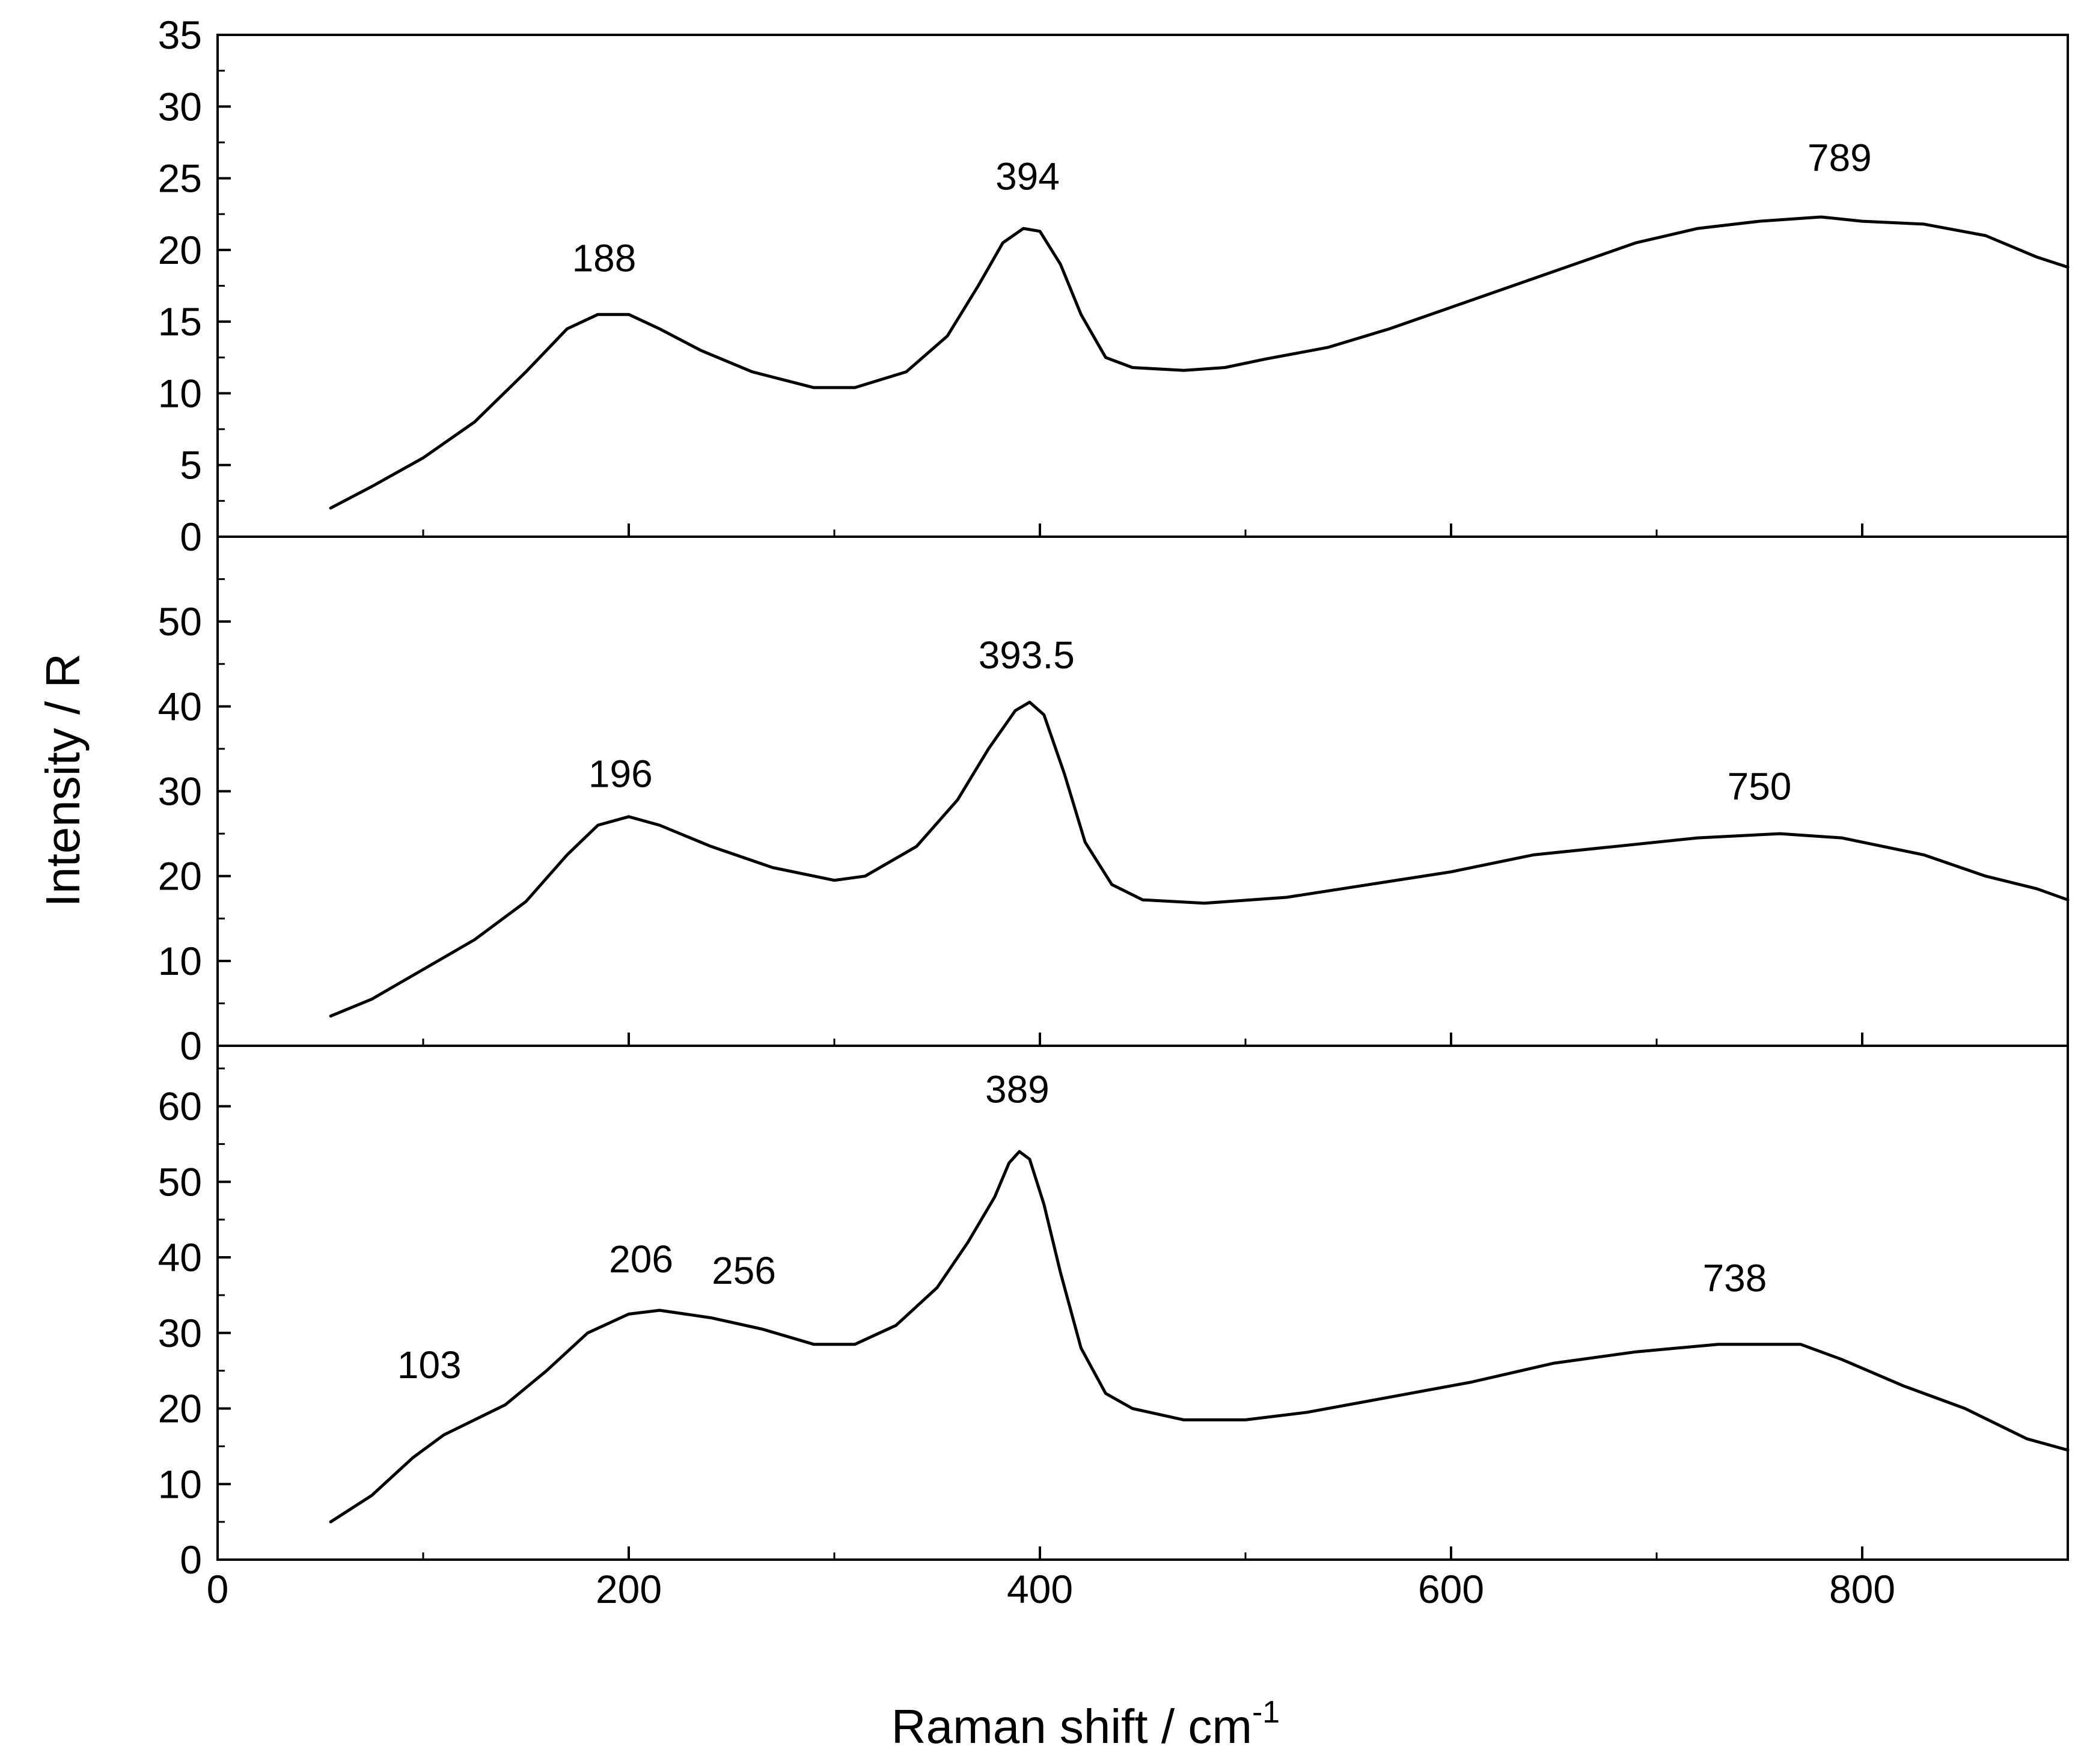  I want to click on panel-top-y-tick-label: 20, so click(180, 250).